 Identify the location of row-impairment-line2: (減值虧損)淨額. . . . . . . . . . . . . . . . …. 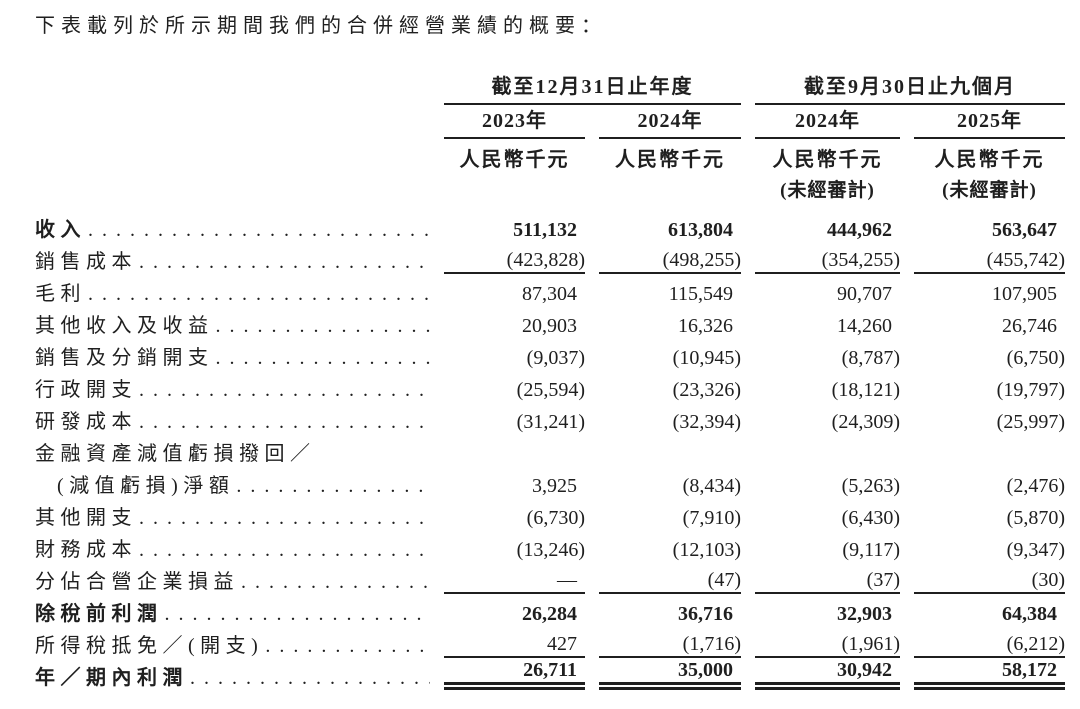
(551, 482).